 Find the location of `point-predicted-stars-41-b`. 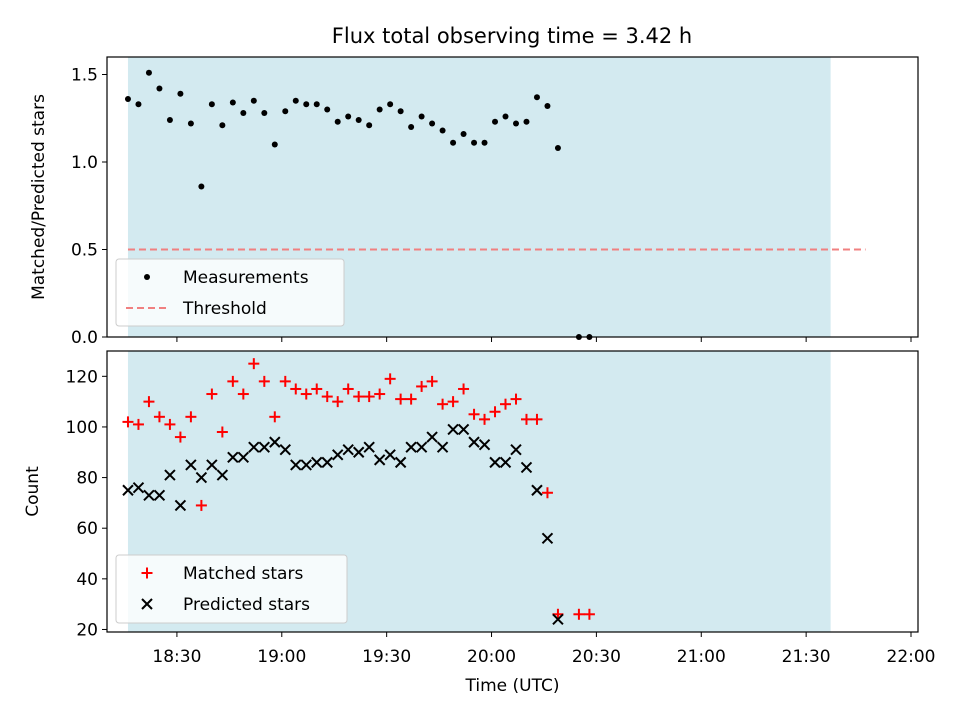

point-predicted-stars-41-b is located at coordinates (558, 619).